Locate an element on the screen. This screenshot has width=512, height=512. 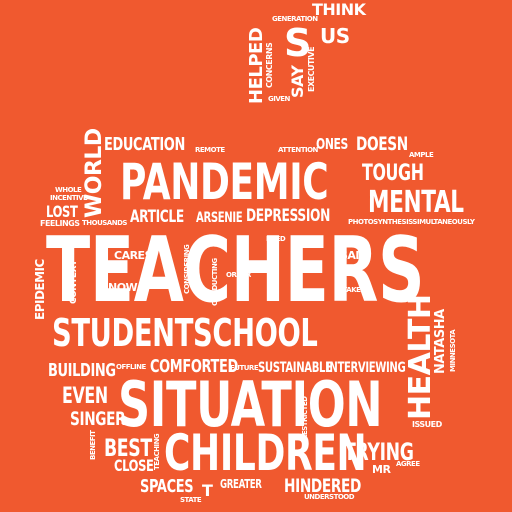
word-children: CHILDREN is located at coordinates (265, 453).